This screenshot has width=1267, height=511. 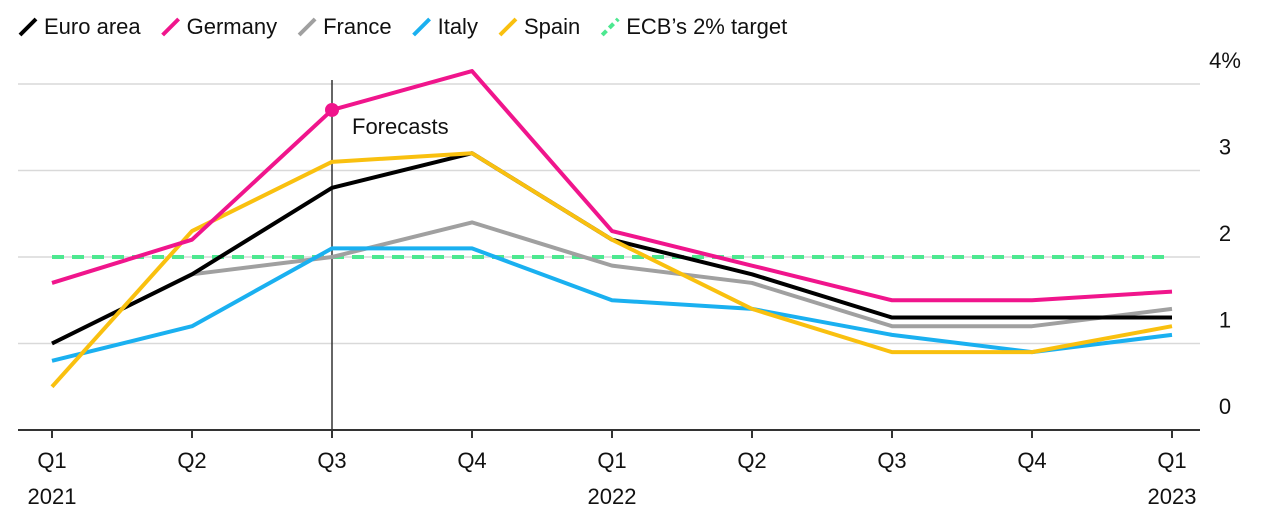 I want to click on y-tick-label: 4%, so click(x=1225, y=60).